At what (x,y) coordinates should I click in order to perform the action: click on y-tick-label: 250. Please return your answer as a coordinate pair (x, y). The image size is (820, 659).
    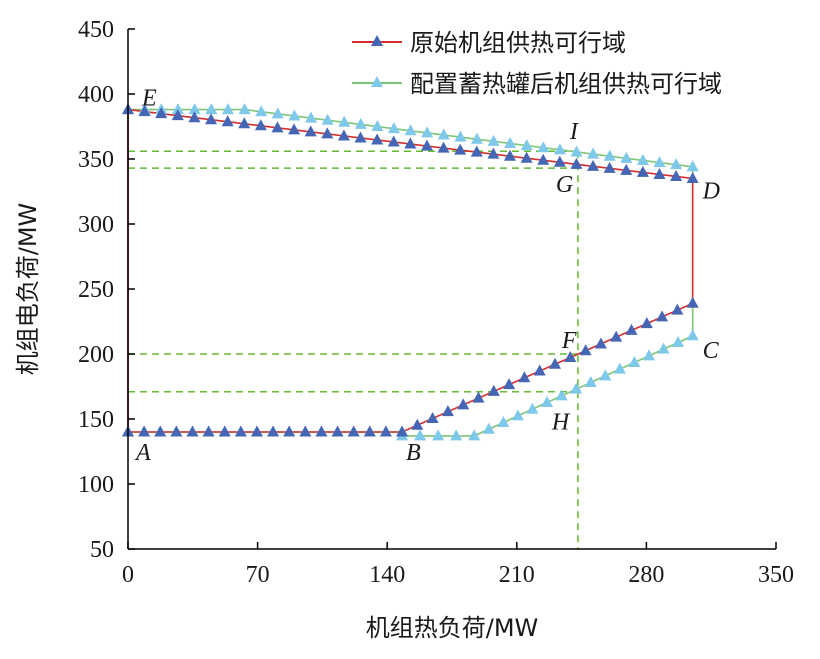
    Looking at the image, I should click on (96, 290).